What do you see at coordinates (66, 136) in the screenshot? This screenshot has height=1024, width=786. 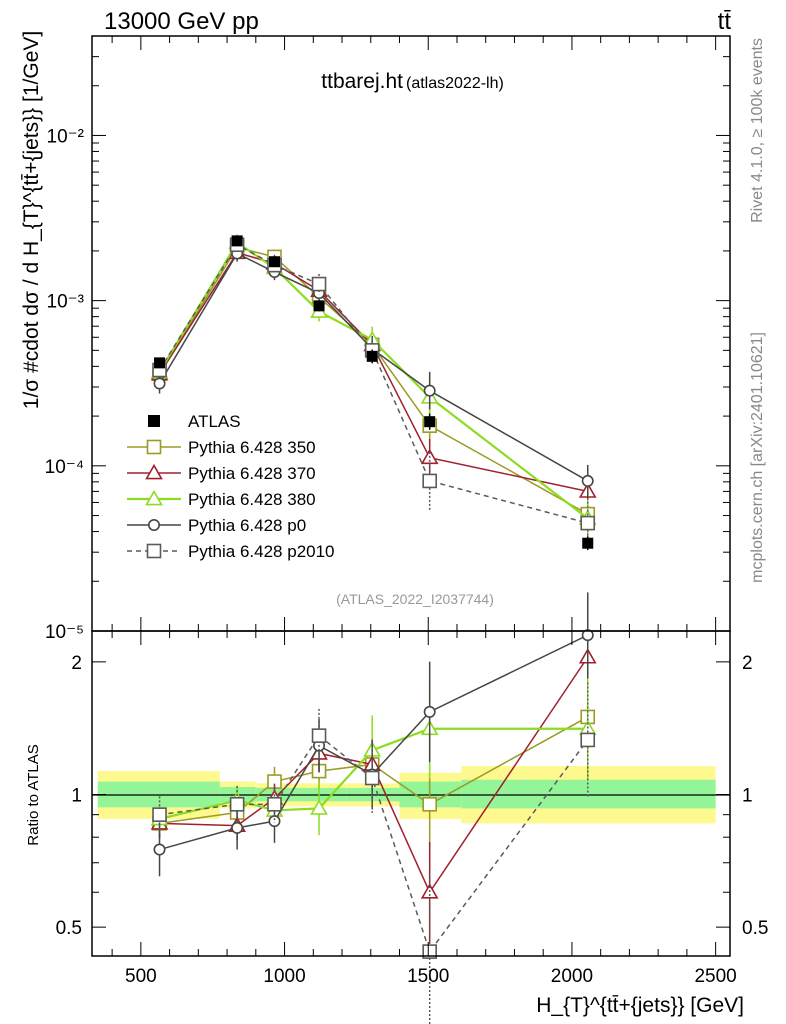 I see `y-tick-label-main: 10⁻²` at bounding box center [66, 136].